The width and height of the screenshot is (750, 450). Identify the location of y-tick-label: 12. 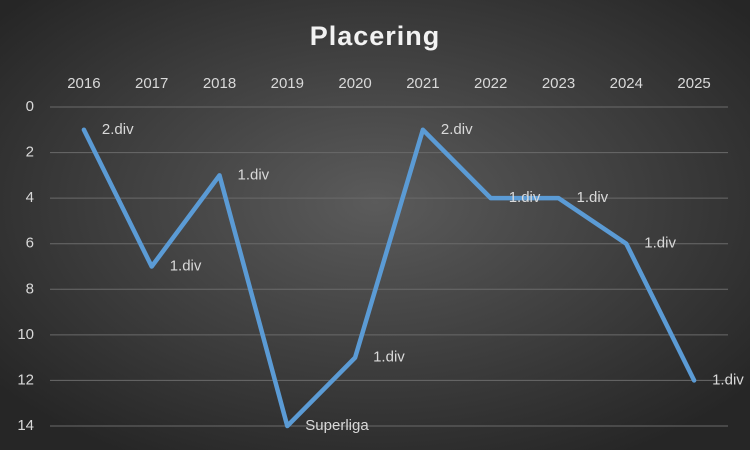
(25, 379).